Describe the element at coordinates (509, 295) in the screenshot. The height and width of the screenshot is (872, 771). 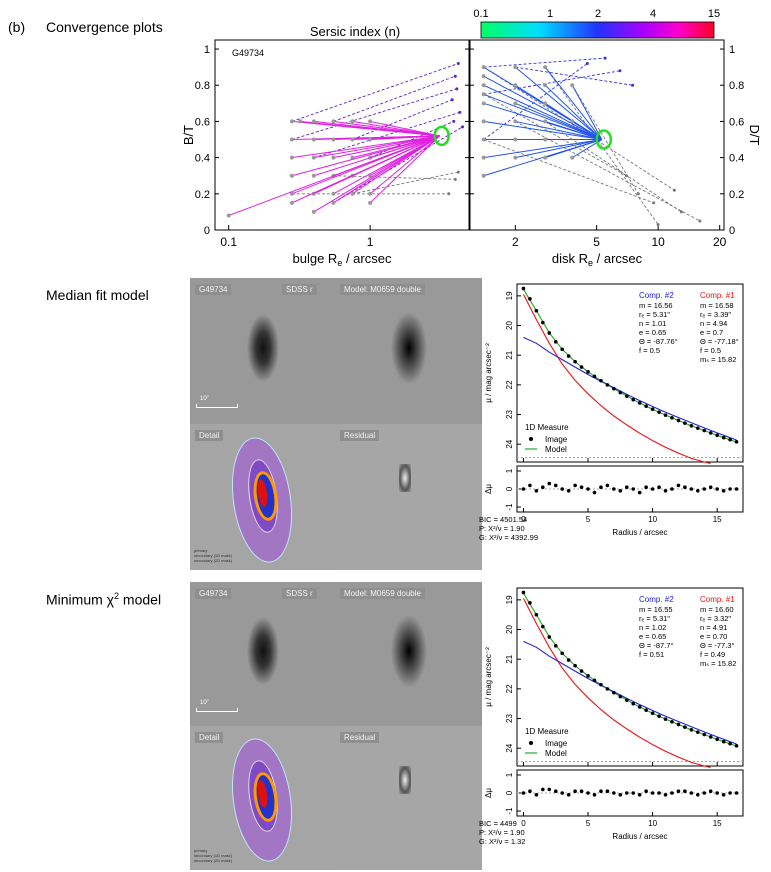
I see `y-tick-label: 19` at that location.